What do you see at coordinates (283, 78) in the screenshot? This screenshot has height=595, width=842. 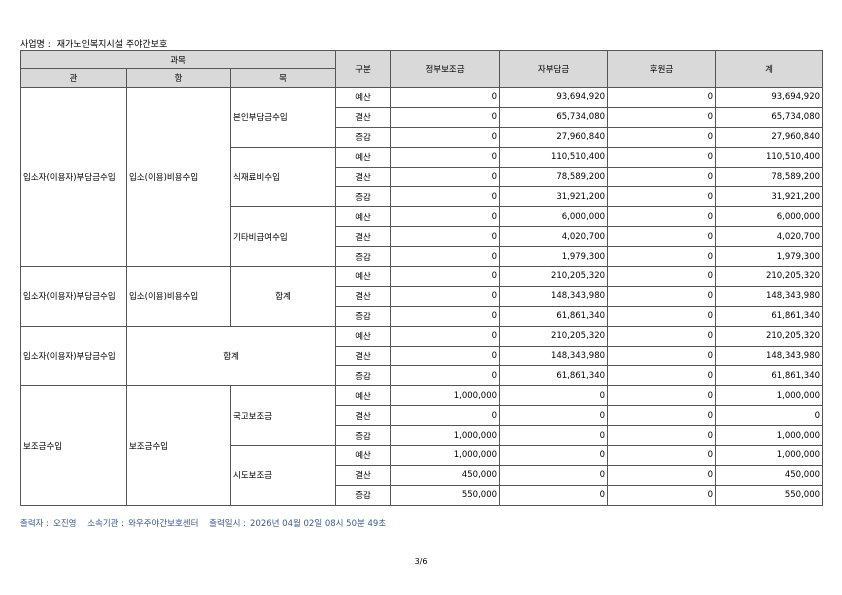 I see `header-cell: 목` at bounding box center [283, 78].